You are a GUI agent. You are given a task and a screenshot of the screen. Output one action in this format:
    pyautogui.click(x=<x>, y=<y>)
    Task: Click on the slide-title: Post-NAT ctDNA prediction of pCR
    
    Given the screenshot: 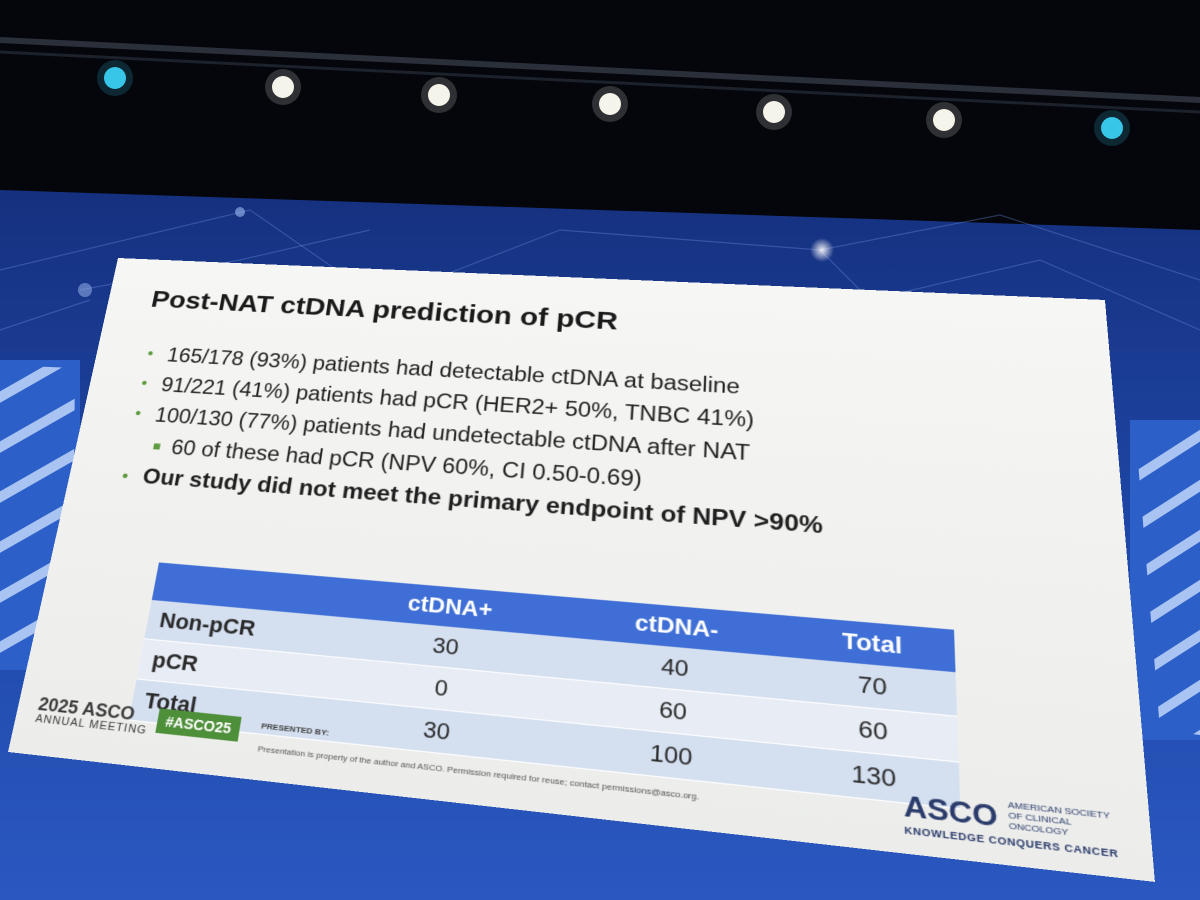 What is the action you would take?
    pyautogui.click(x=383, y=311)
    